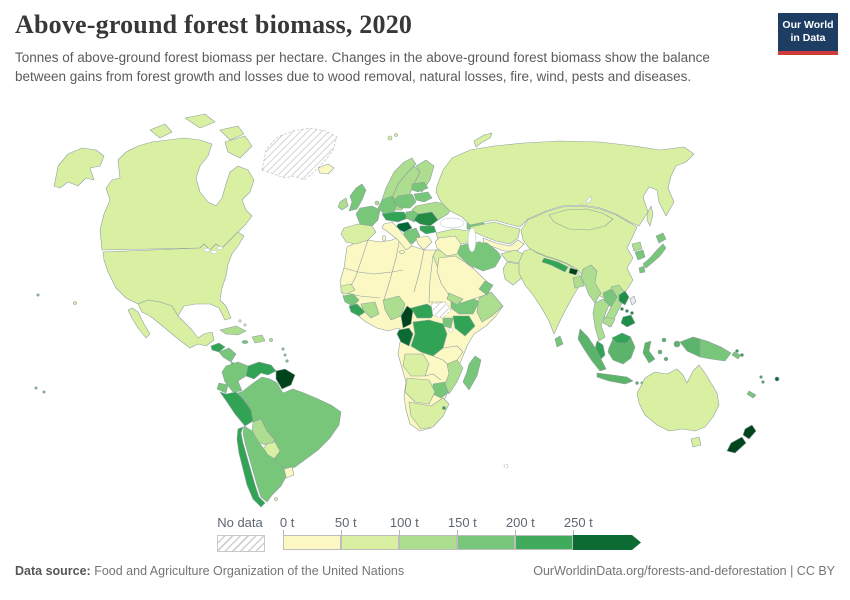 The width and height of the screenshot is (850, 600). I want to click on country-indonesia-sulawesi, so click(649, 352).